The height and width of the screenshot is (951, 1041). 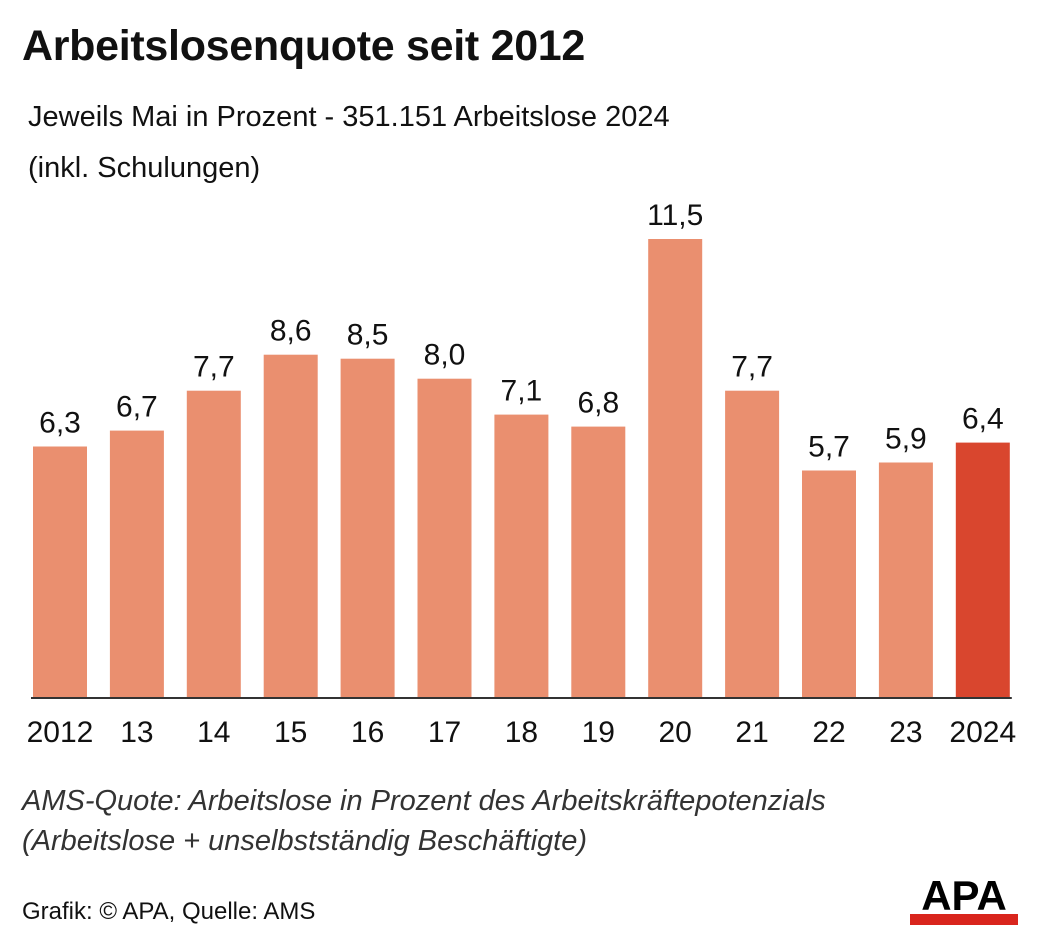 I want to click on x-tick-label-group: 2012 13 14 15 16 17 18 19 20 21 22 23 2024, so click(x=522, y=732).